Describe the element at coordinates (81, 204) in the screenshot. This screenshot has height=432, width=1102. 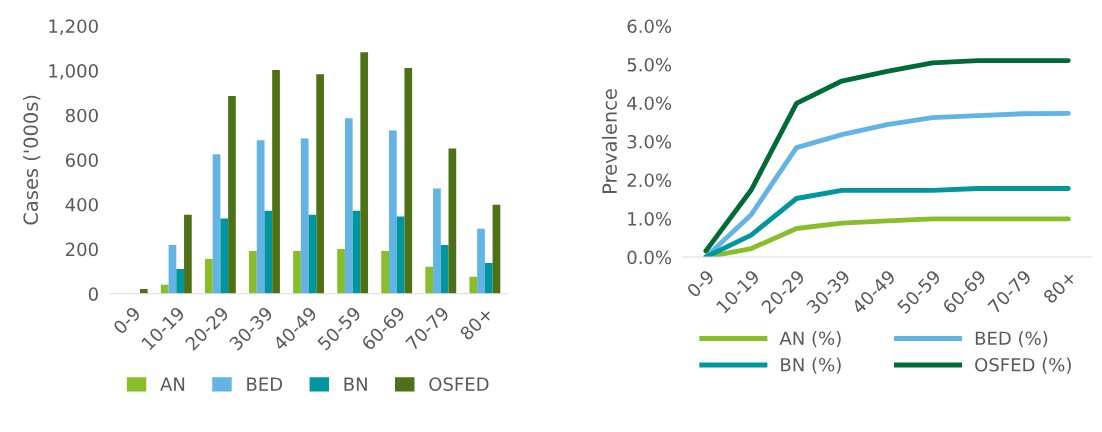
I see `y-tick-label: 400` at that location.